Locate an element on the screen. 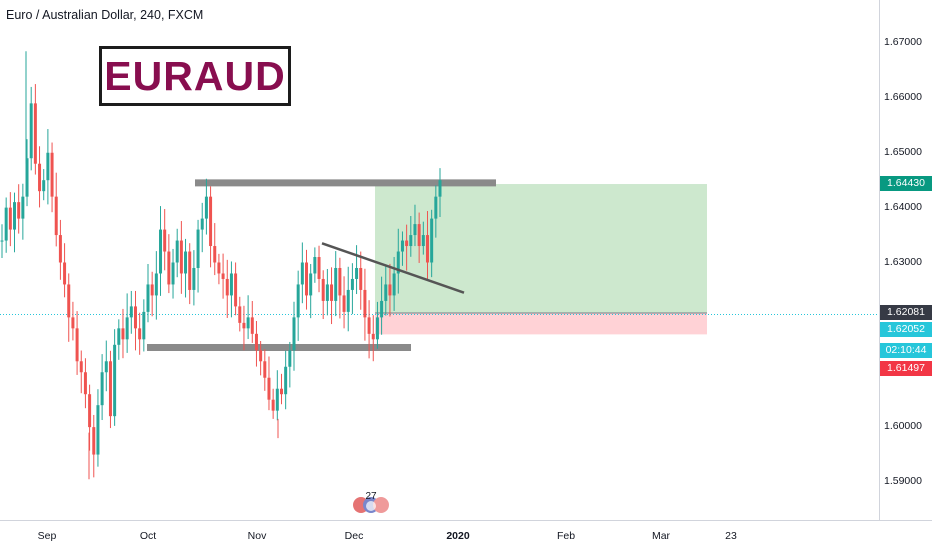 This screenshot has height=555, width=932. symbol-label-box: EURAUD is located at coordinates (195, 76).